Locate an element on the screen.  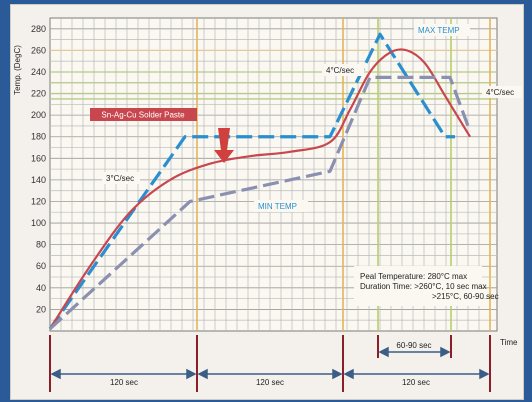
rate2-label: 4°C/sec is located at coordinates (340, 70).